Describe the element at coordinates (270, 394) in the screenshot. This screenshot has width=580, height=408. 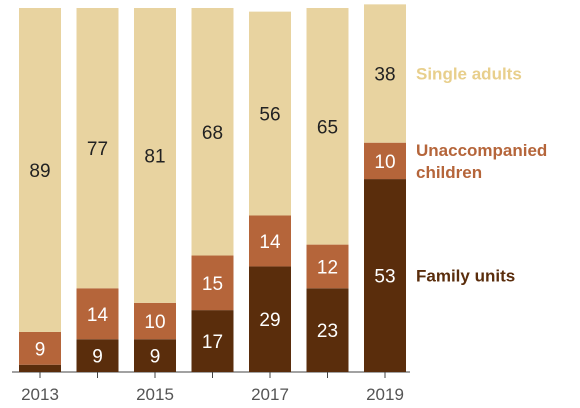
I see `x-tick-label-2017: 2017` at that location.